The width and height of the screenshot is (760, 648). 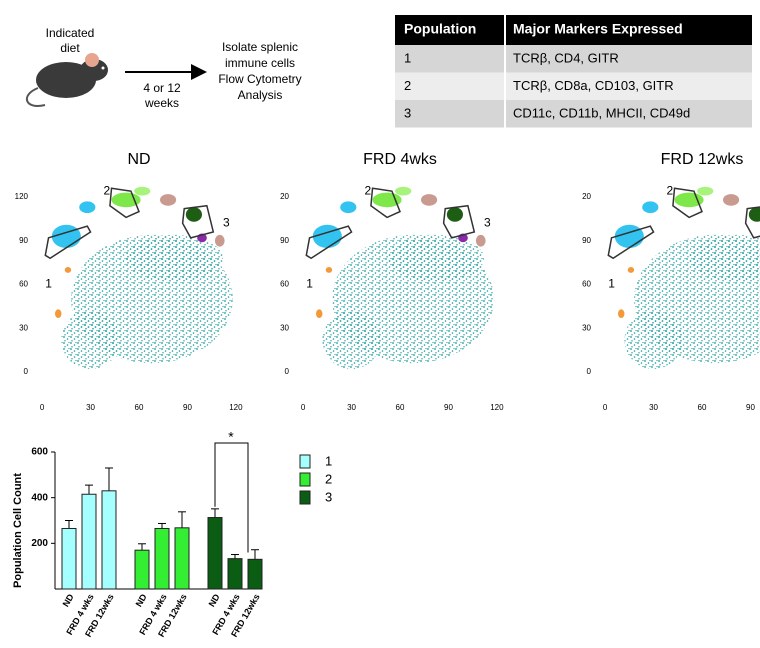 I want to click on panel-title: ND, so click(x=138, y=159).